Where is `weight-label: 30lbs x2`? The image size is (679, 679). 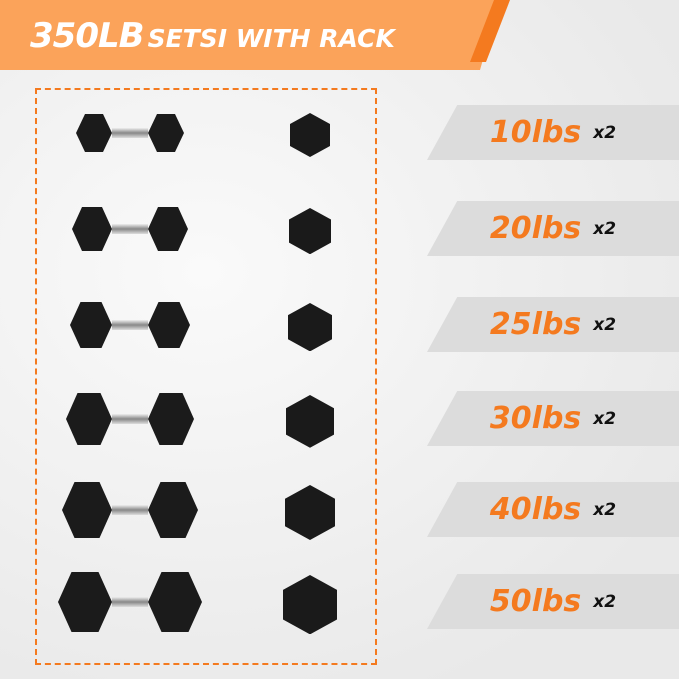 weight-label: 30lbs x2 is located at coordinates (553, 418).